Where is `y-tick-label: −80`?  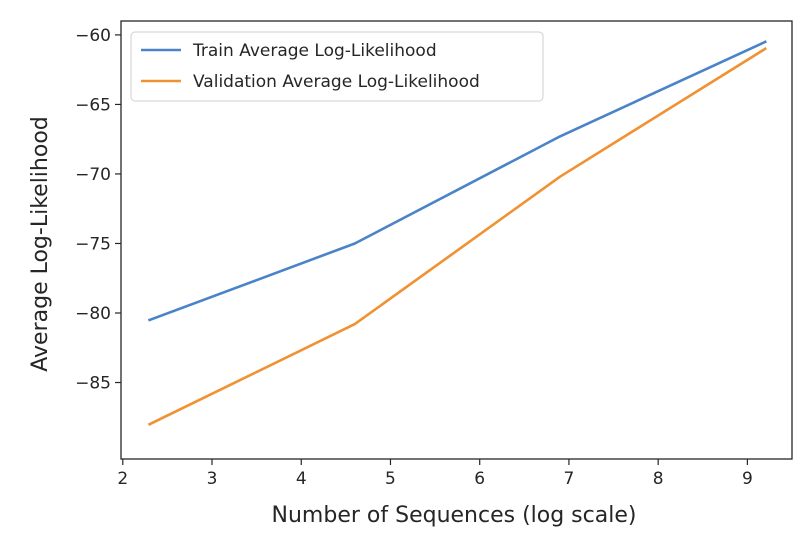
y-tick-label: −80 is located at coordinates (93, 314).